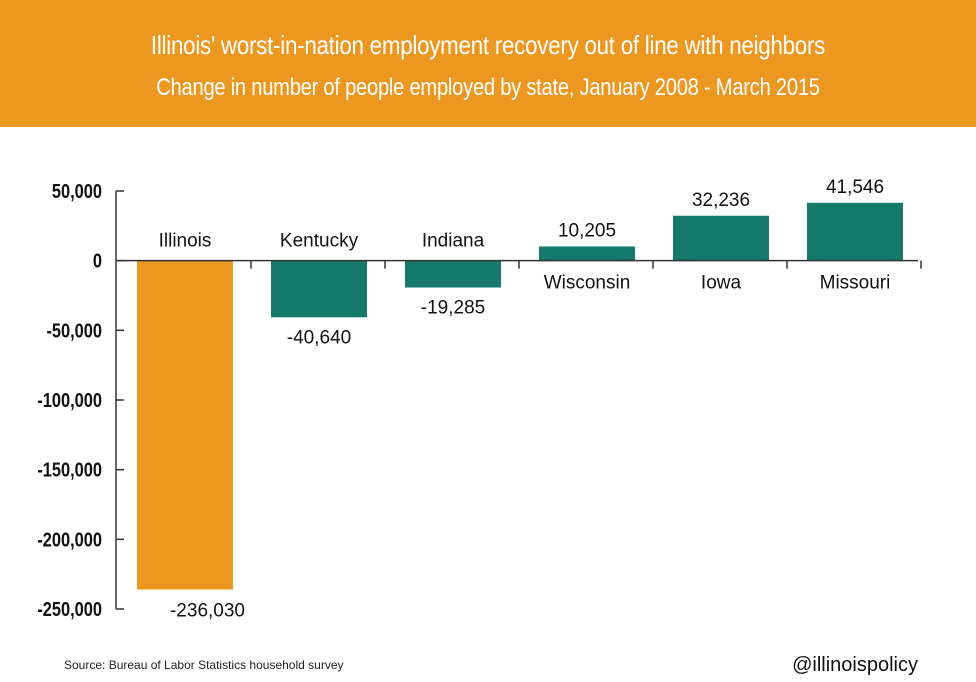 This screenshot has width=976, height=682. I want to click on data-label: -19,285, so click(453, 308).